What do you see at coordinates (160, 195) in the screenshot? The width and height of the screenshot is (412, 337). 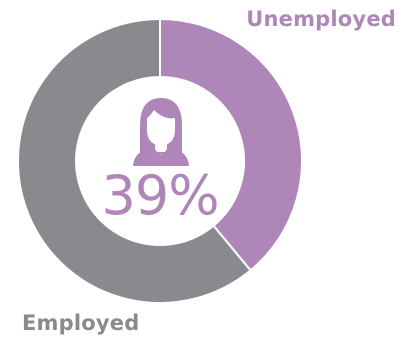 I see `center-percent-label: 39%` at bounding box center [160, 195].